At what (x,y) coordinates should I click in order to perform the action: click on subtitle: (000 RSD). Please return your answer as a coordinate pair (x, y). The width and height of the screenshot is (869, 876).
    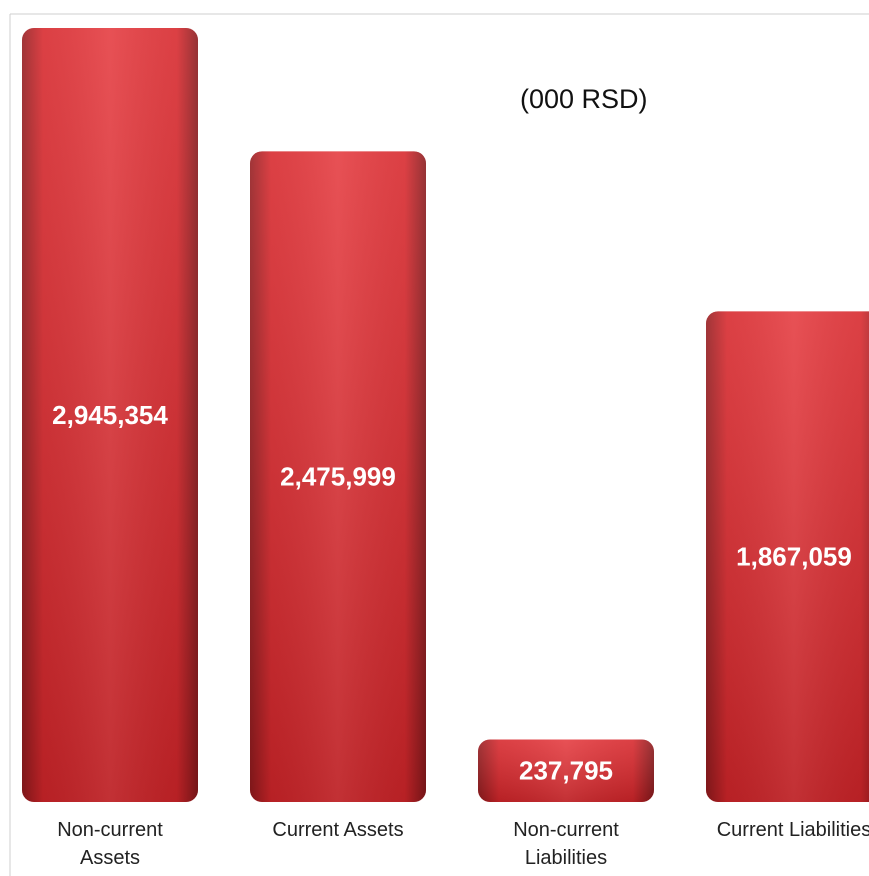
    Looking at the image, I should click on (584, 99).